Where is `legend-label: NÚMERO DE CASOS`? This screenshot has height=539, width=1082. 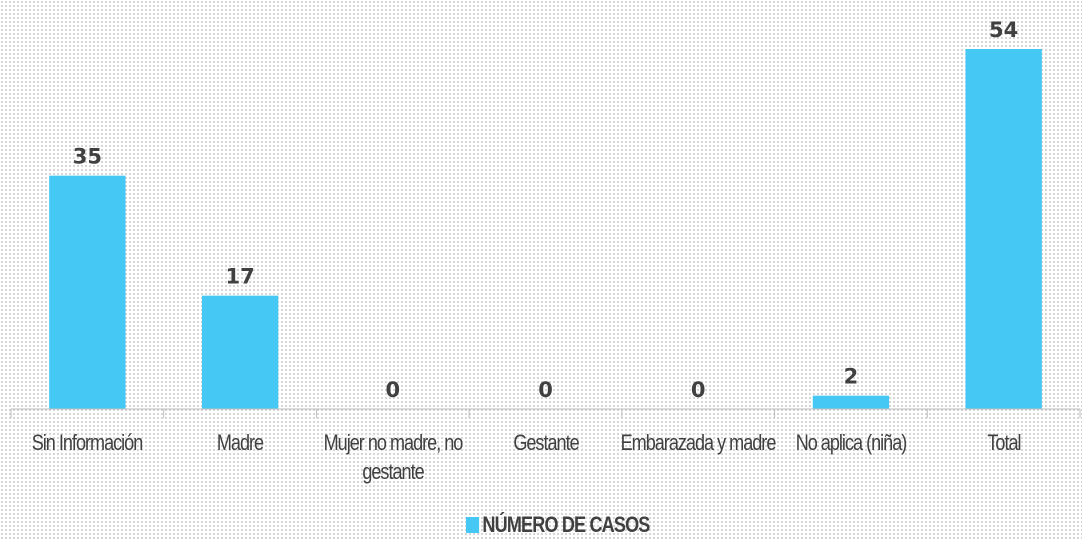 legend-label: NÚMERO DE CASOS is located at coordinates (566, 524).